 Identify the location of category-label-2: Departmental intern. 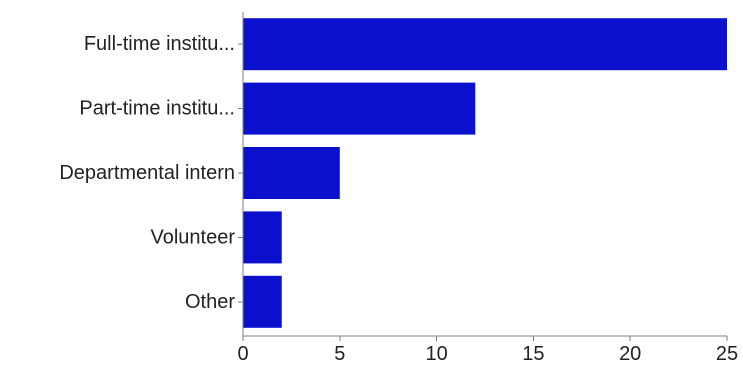
(147, 173).